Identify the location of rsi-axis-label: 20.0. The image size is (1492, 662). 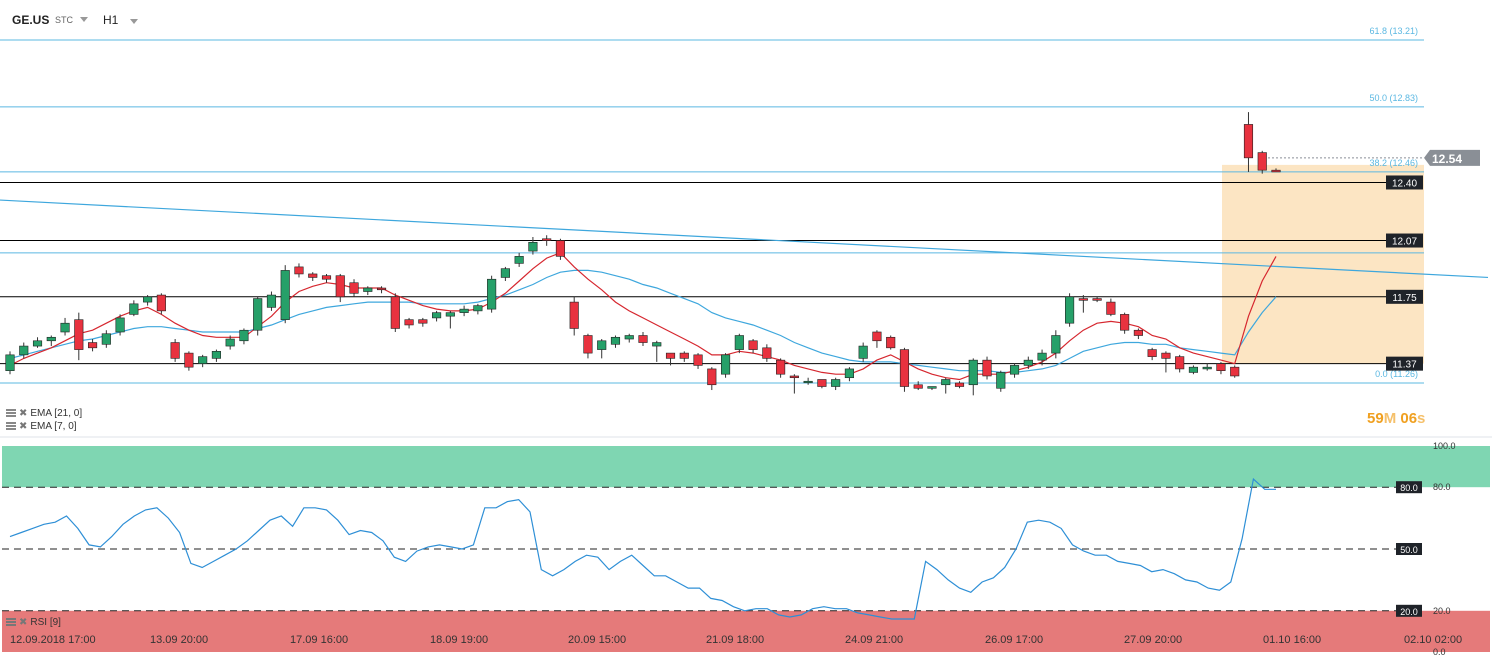
(1442, 611).